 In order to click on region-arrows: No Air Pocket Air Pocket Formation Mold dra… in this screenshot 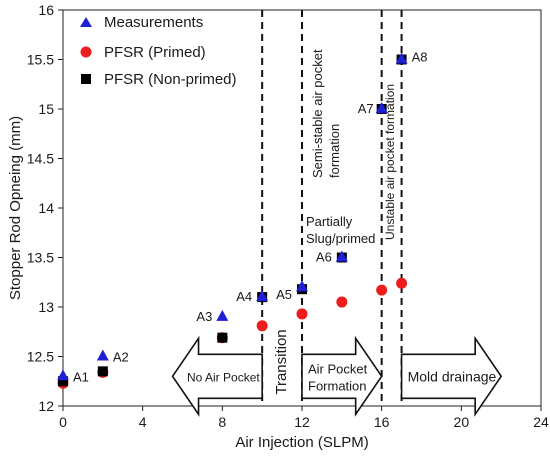, I will do `click(337, 376)`.